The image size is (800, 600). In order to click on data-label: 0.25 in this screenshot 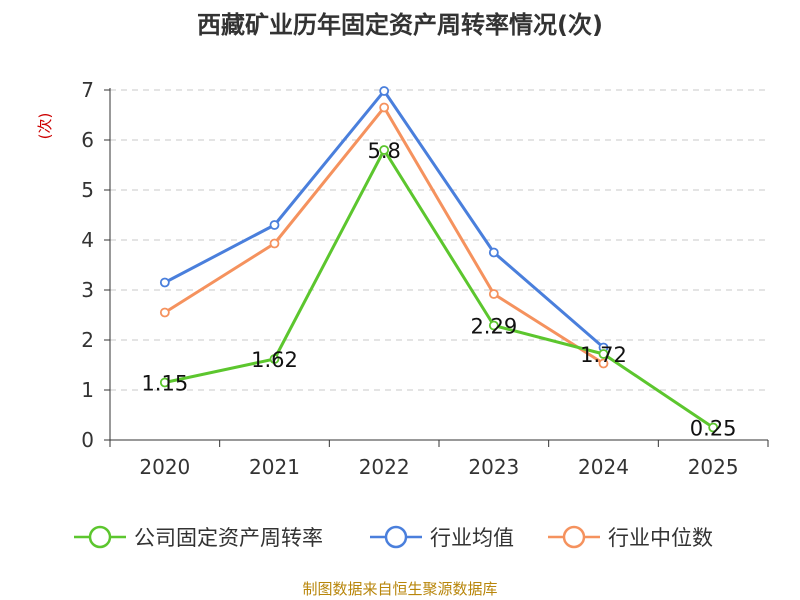, I will do `click(713, 429)`.